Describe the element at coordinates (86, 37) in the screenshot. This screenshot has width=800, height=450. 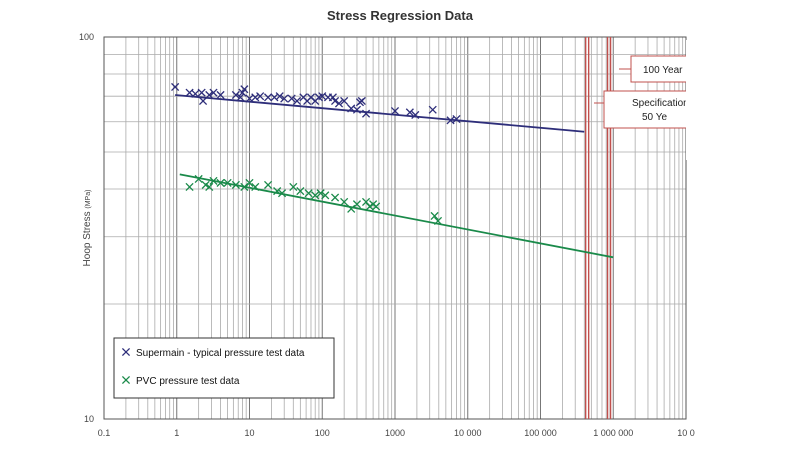
I see `y-tick-label: 100` at that location.